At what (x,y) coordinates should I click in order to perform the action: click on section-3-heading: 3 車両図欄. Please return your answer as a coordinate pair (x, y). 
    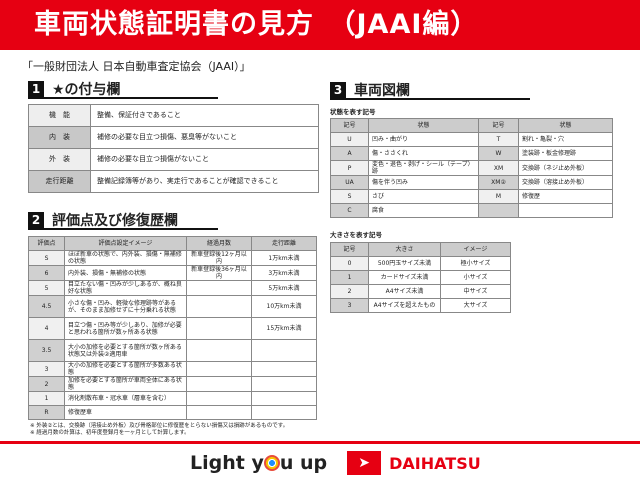
    Looking at the image, I should click on (430, 90).